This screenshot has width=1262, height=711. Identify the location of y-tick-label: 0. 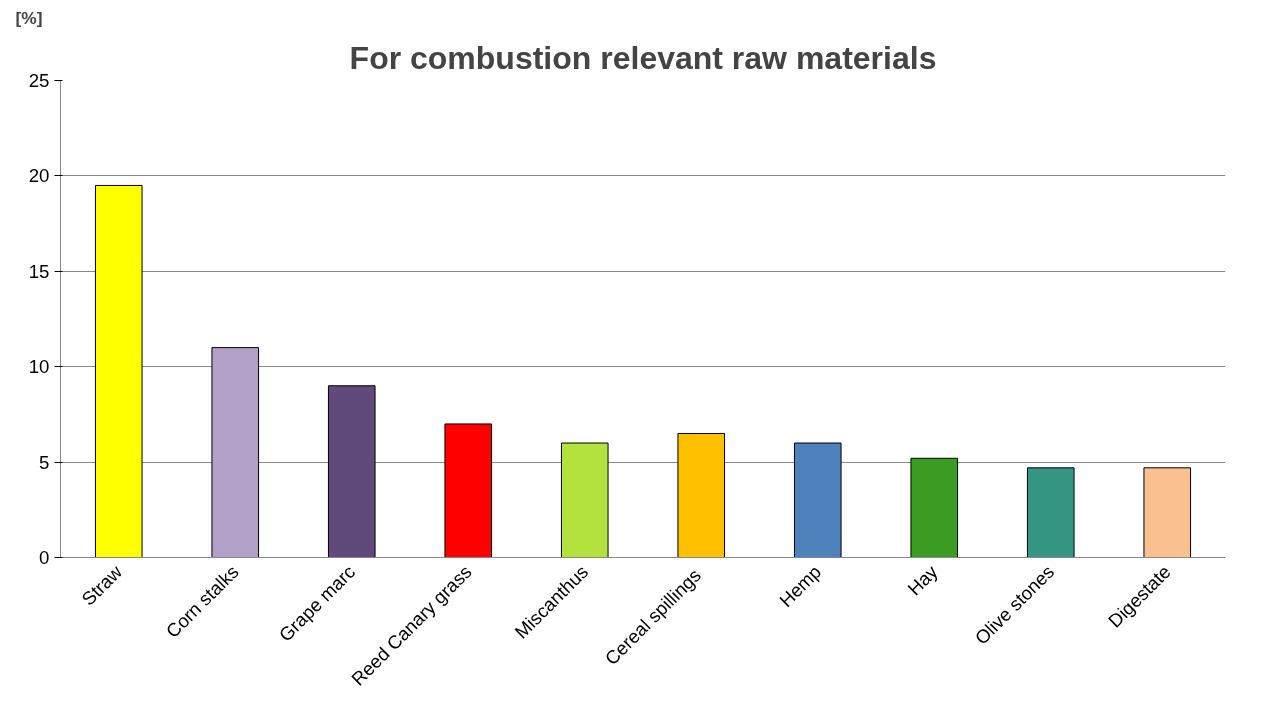
(44, 557).